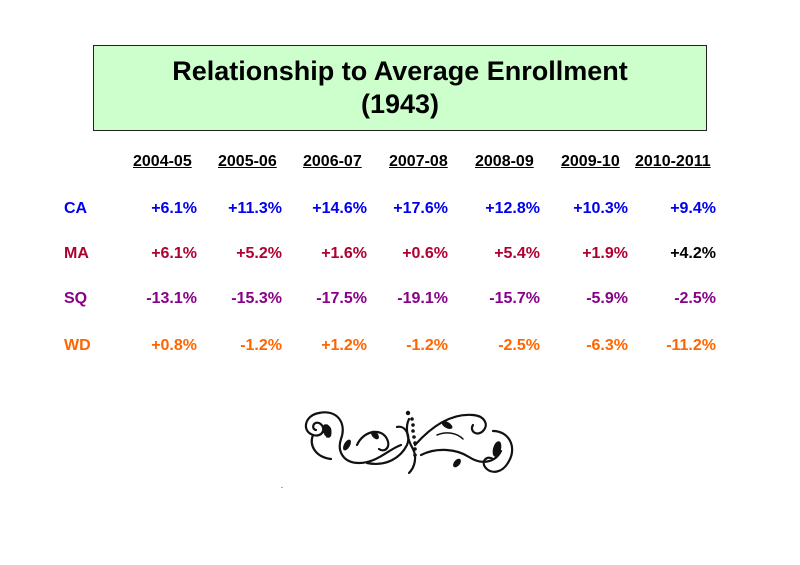 Image resolution: width=800 pixels, height=565 pixels. Describe the element at coordinates (76, 253) in the screenshot. I see `row-label-ma: MA` at that location.